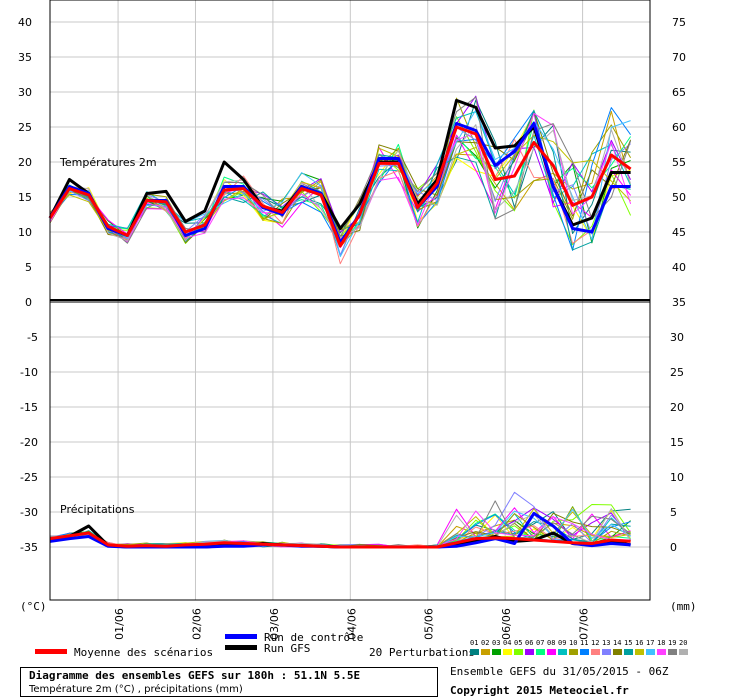  I want to click on legend-mean-swatch, so click(51, 651).